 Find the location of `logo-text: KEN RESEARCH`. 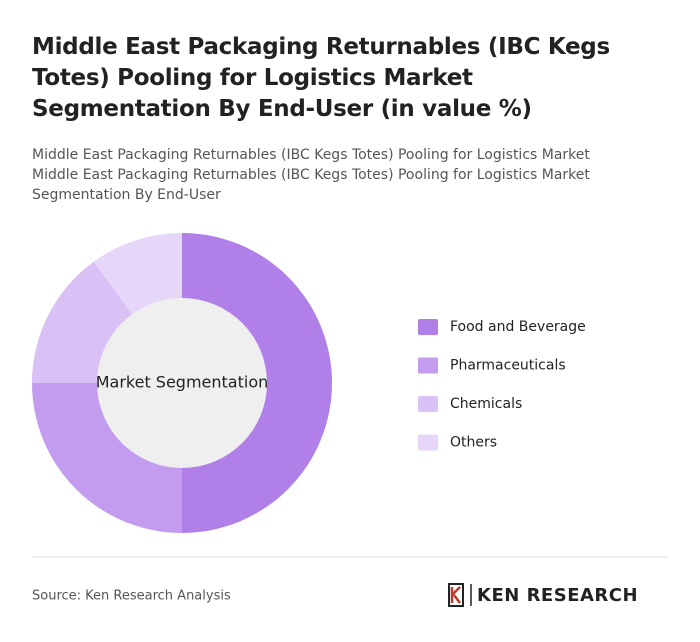

logo-text: KEN RESEARCH is located at coordinates (557, 595).